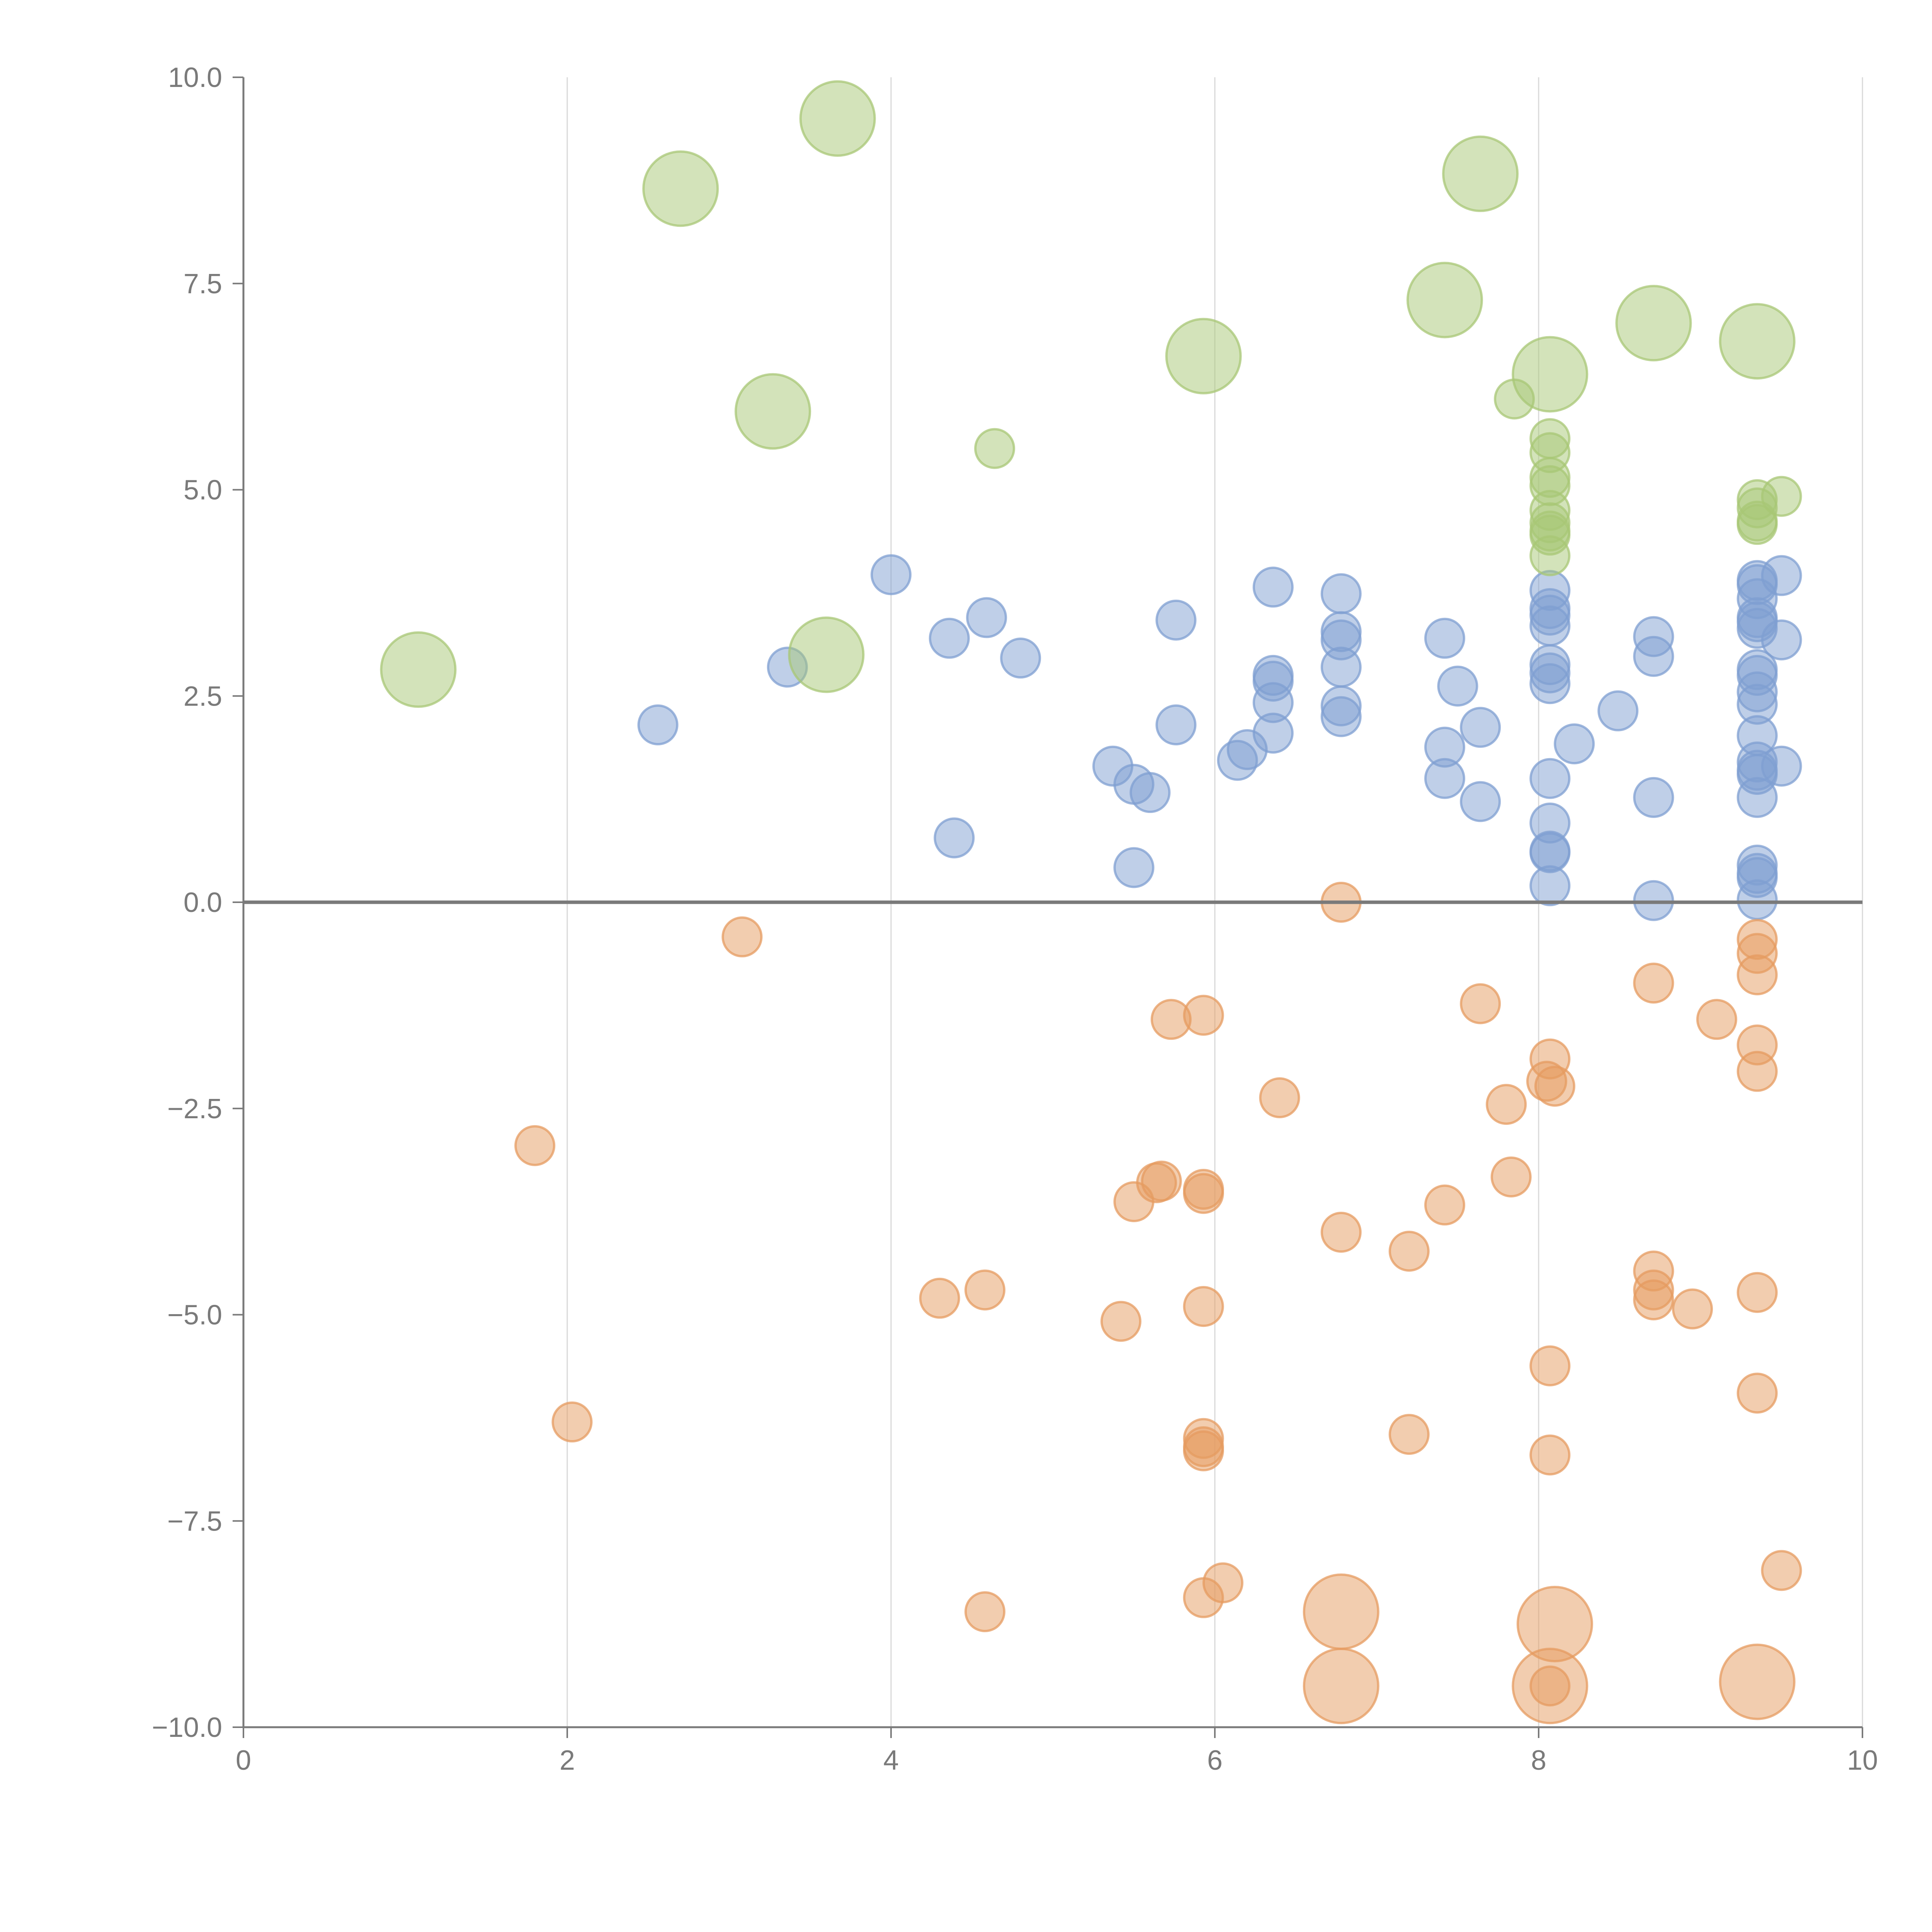  Describe the element at coordinates (194, 1315) in the screenshot. I see `y-tick-label: −5.0` at that location.